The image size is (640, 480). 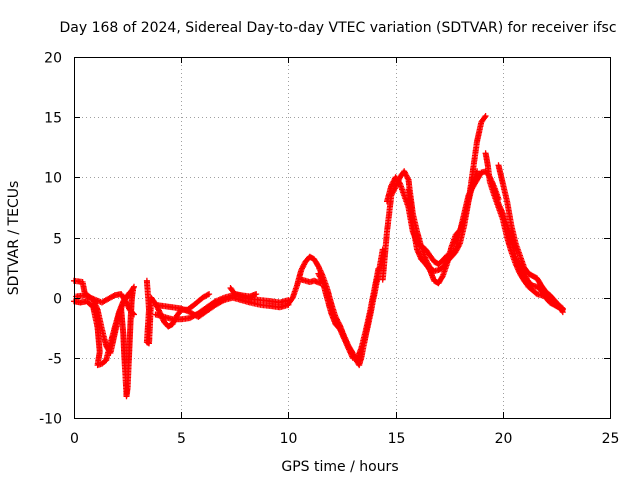 What do you see at coordinates (397, 439) in the screenshot?
I see `x-tick-label: 15` at bounding box center [397, 439].